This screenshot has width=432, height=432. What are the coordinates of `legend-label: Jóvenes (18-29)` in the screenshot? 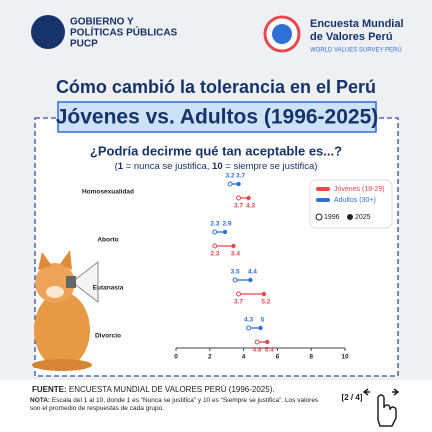 It's located at (359, 189).